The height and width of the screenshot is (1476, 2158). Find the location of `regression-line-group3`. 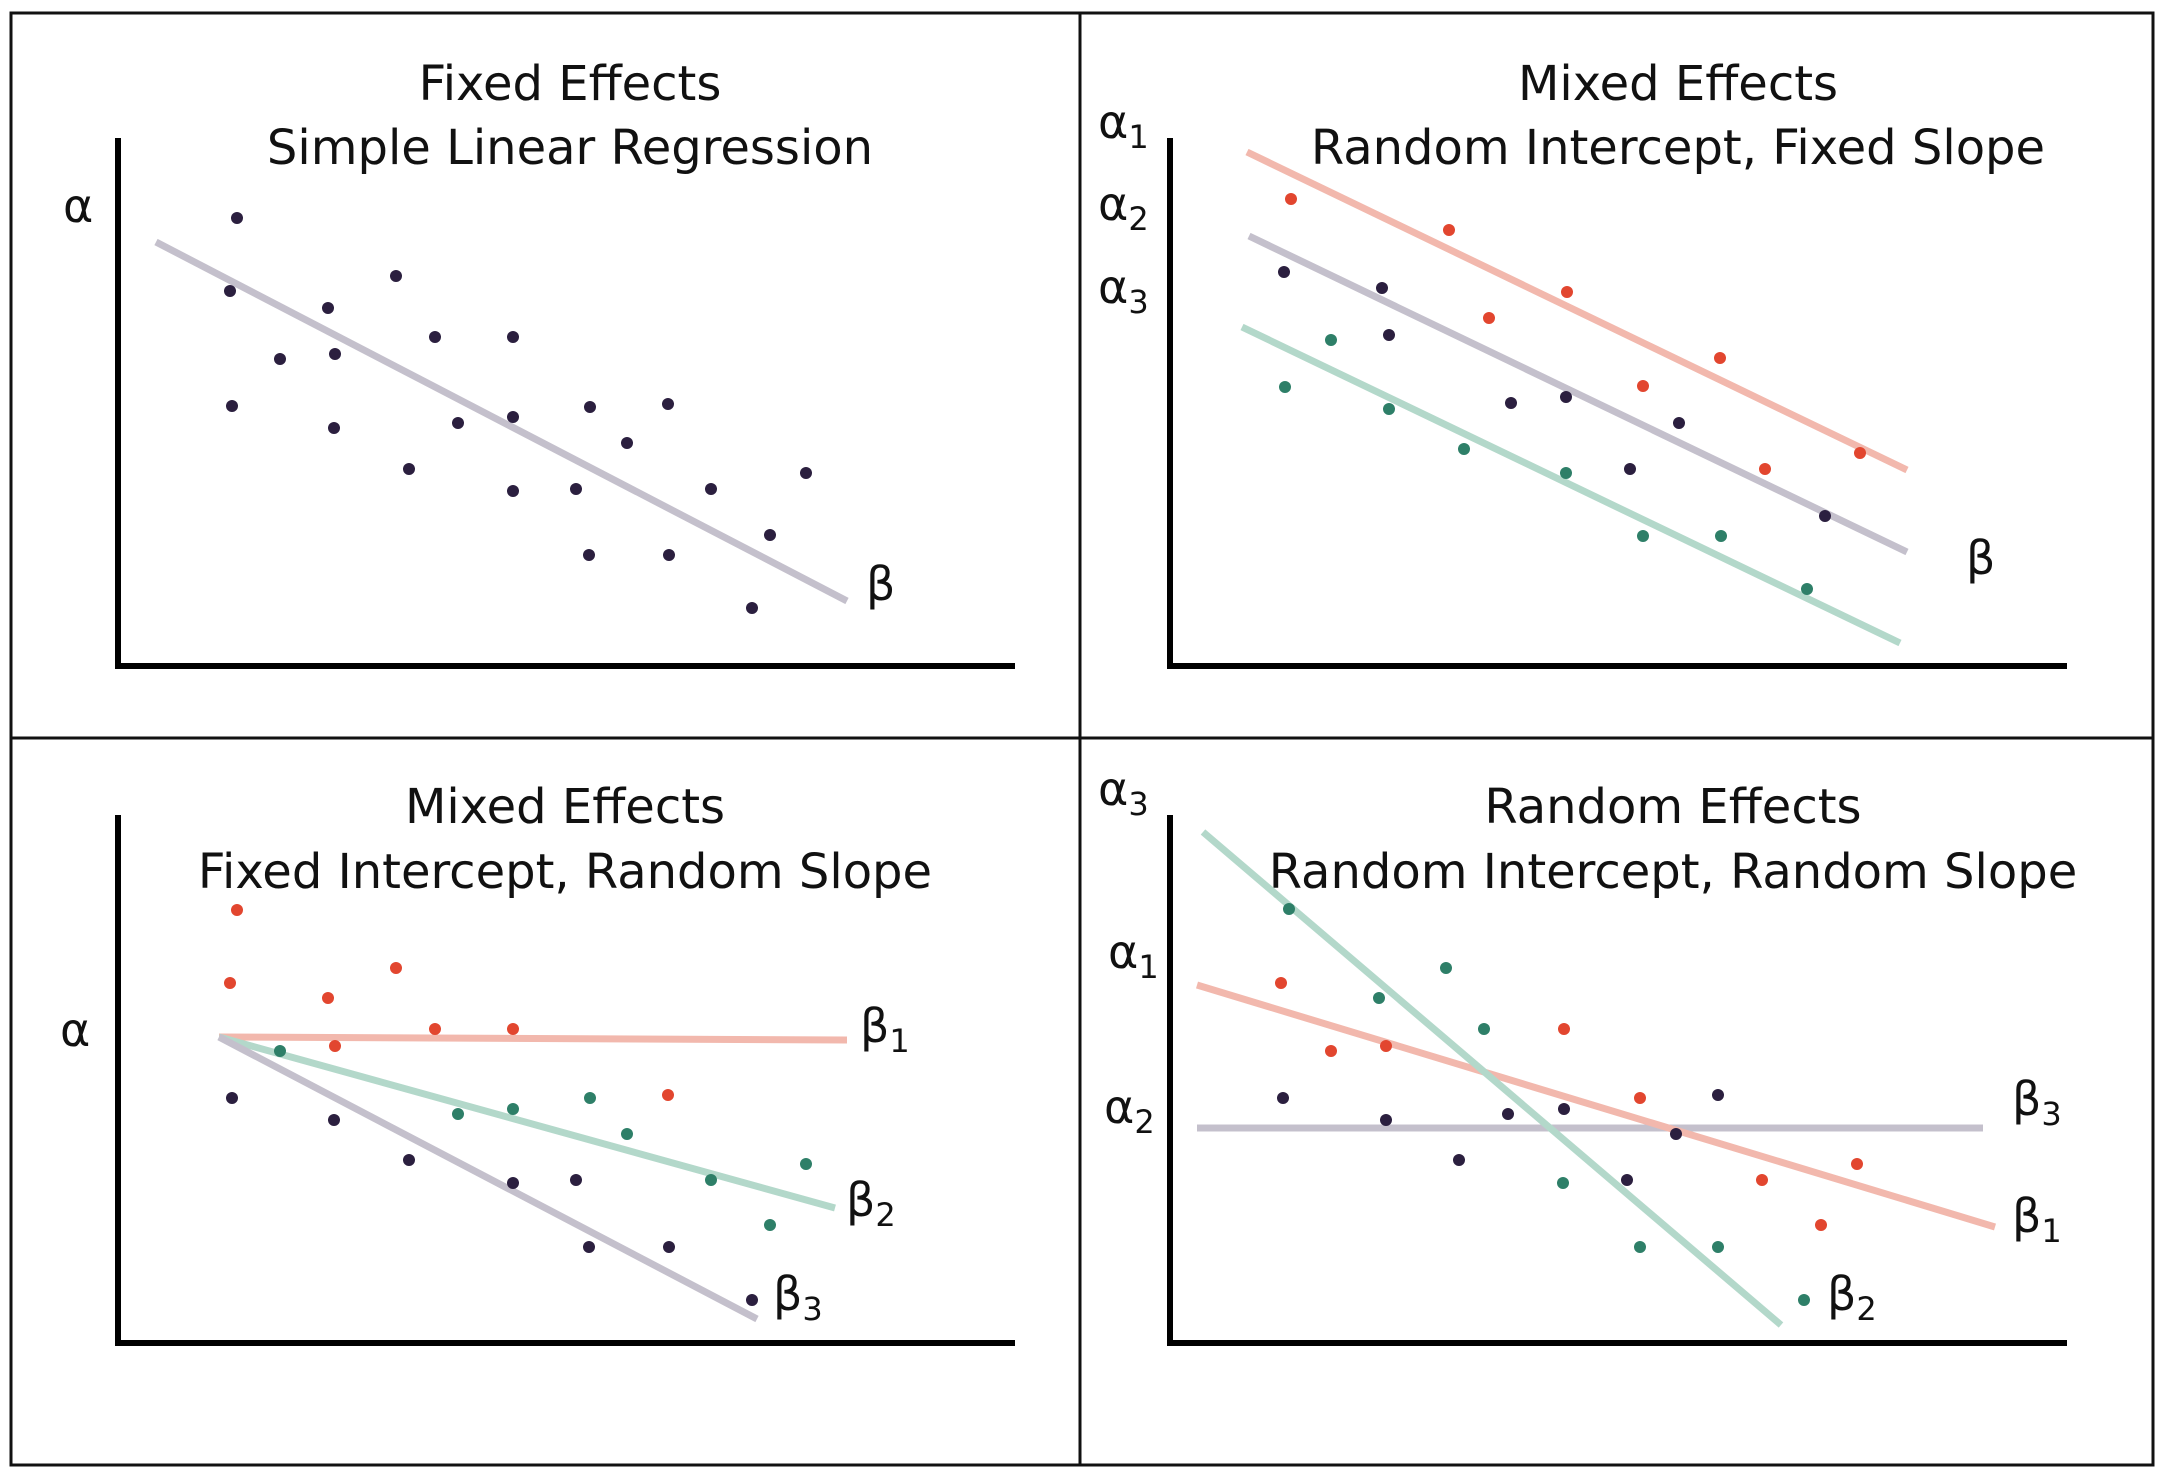

regression-line-group3 is located at coordinates (1571, 485).